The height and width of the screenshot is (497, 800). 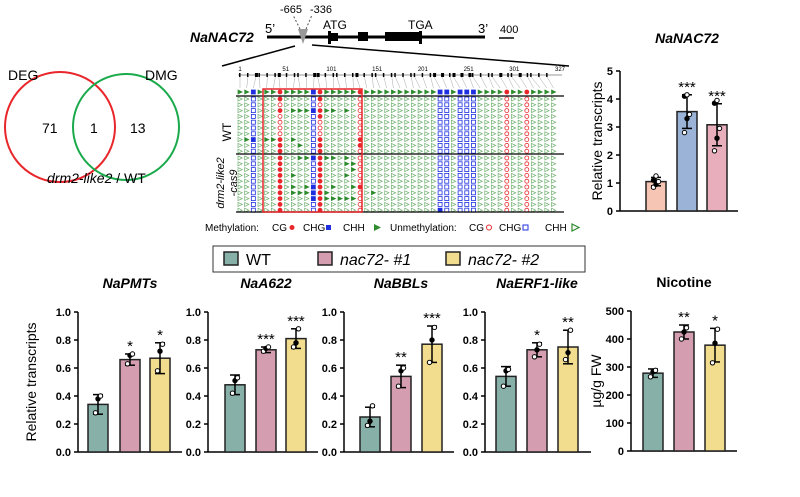 I want to click on methylation-panel: 1 51 101 151 201 251 301 327, so click(x=401, y=140).